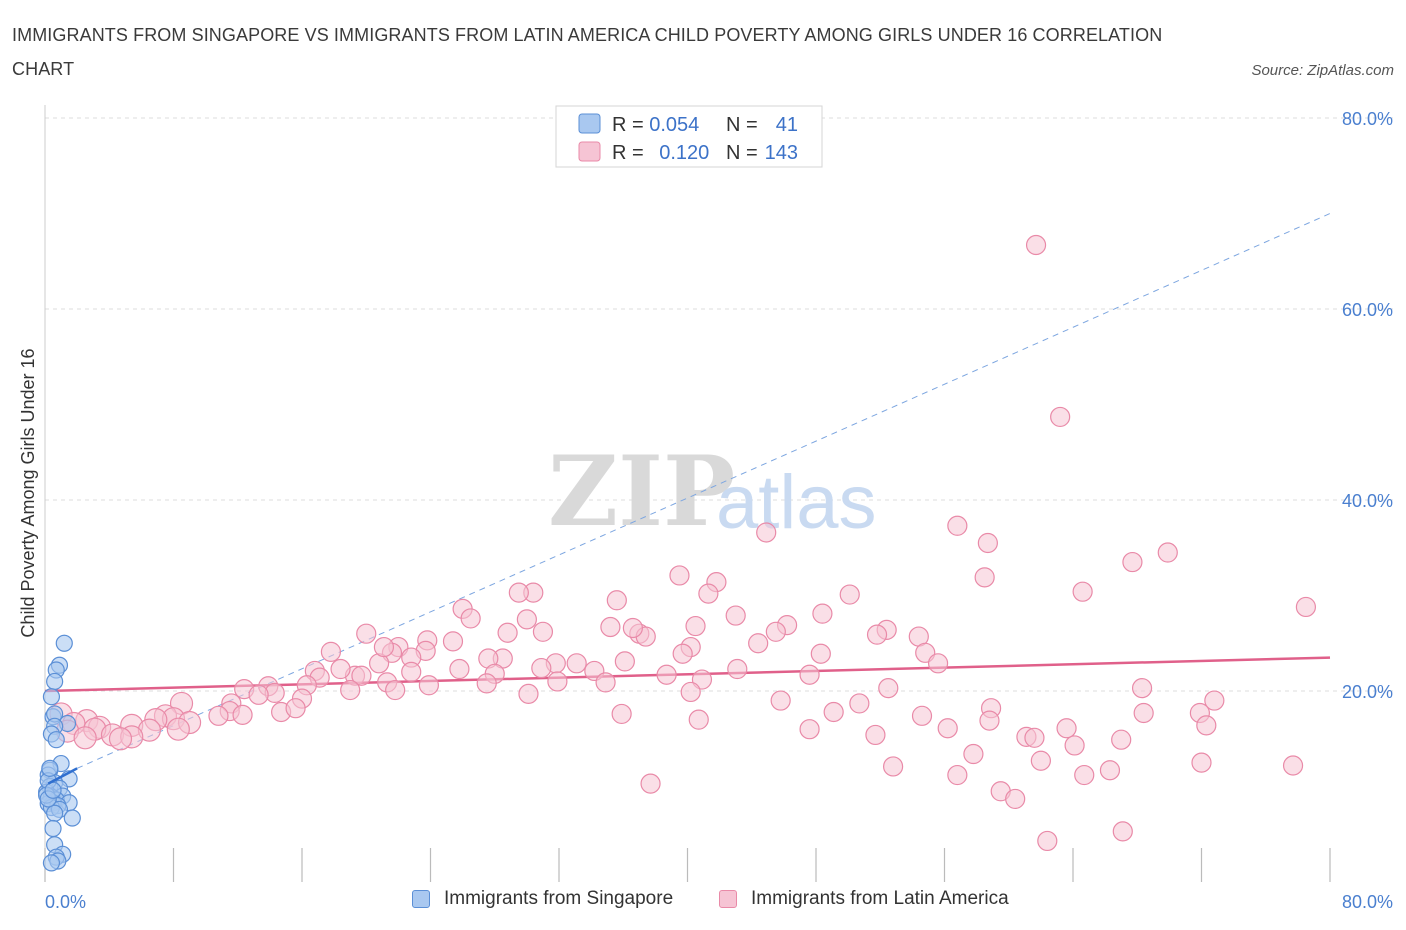 The height and width of the screenshot is (930, 1406). What do you see at coordinates (1322, 70) in the screenshot?
I see `source-label: Source: ZipAtlas.com` at bounding box center [1322, 70].